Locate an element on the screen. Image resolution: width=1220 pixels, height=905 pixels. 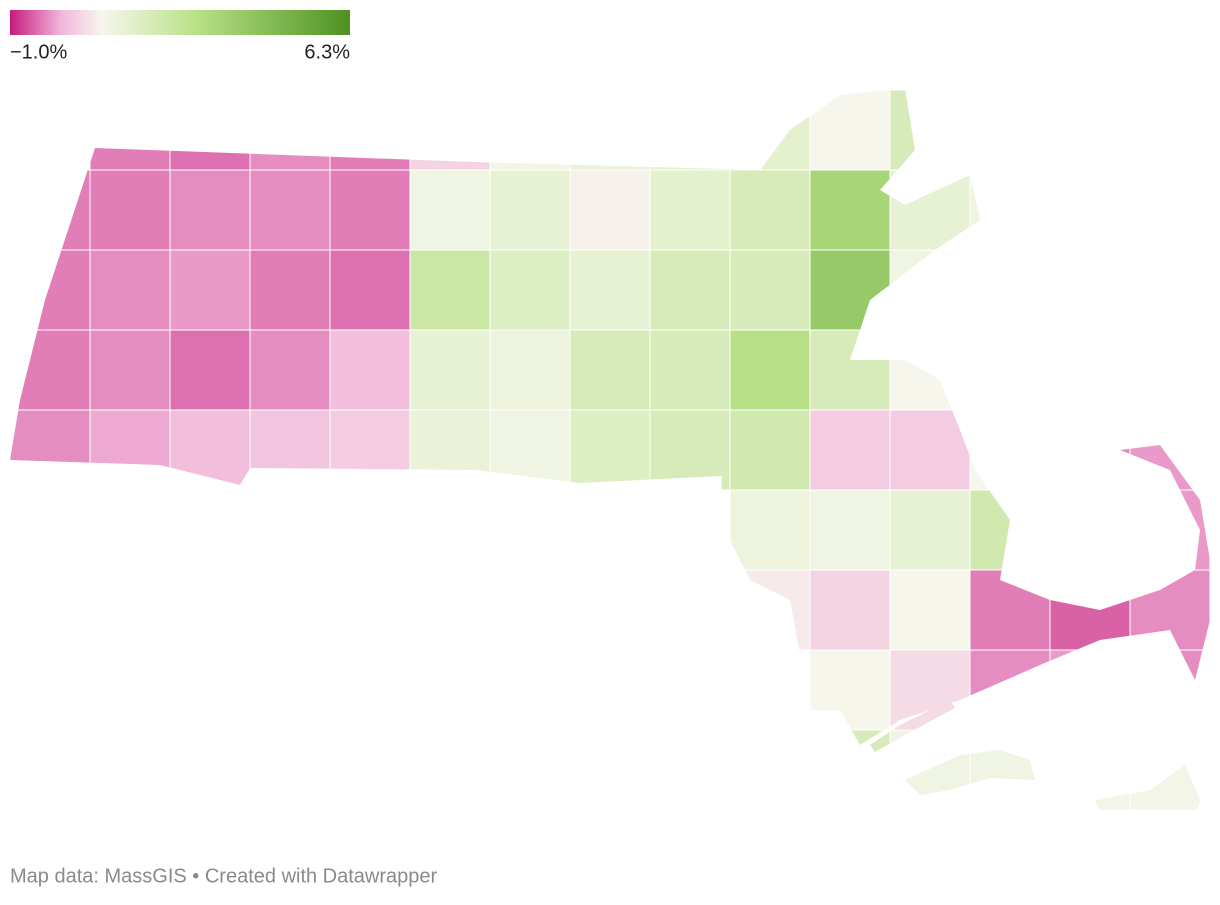
legend-max-label: 6.3% is located at coordinates (327, 52).